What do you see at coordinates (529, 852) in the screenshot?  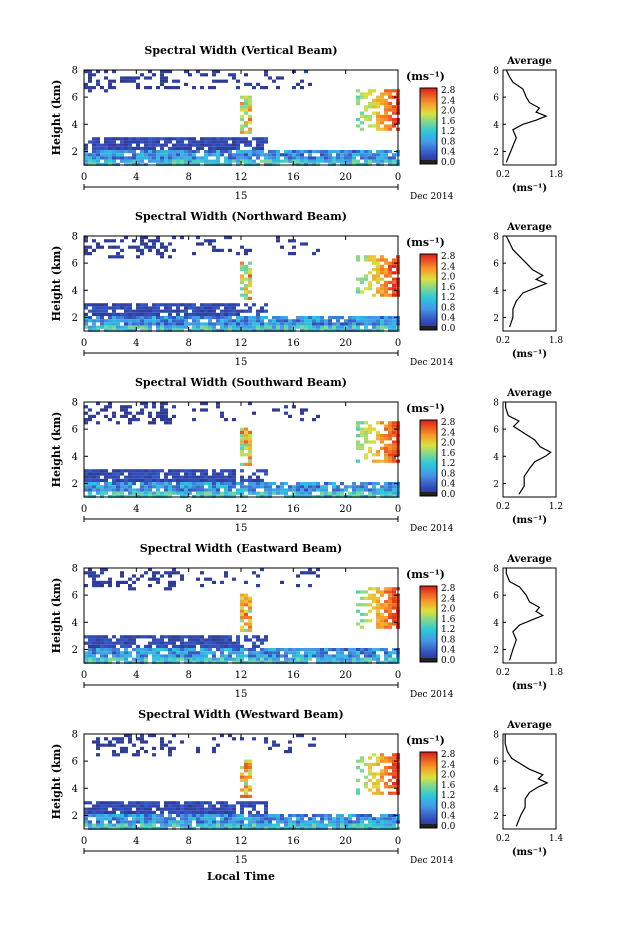 I see `average-x-label: (ms⁻¹)` at bounding box center [529, 852].